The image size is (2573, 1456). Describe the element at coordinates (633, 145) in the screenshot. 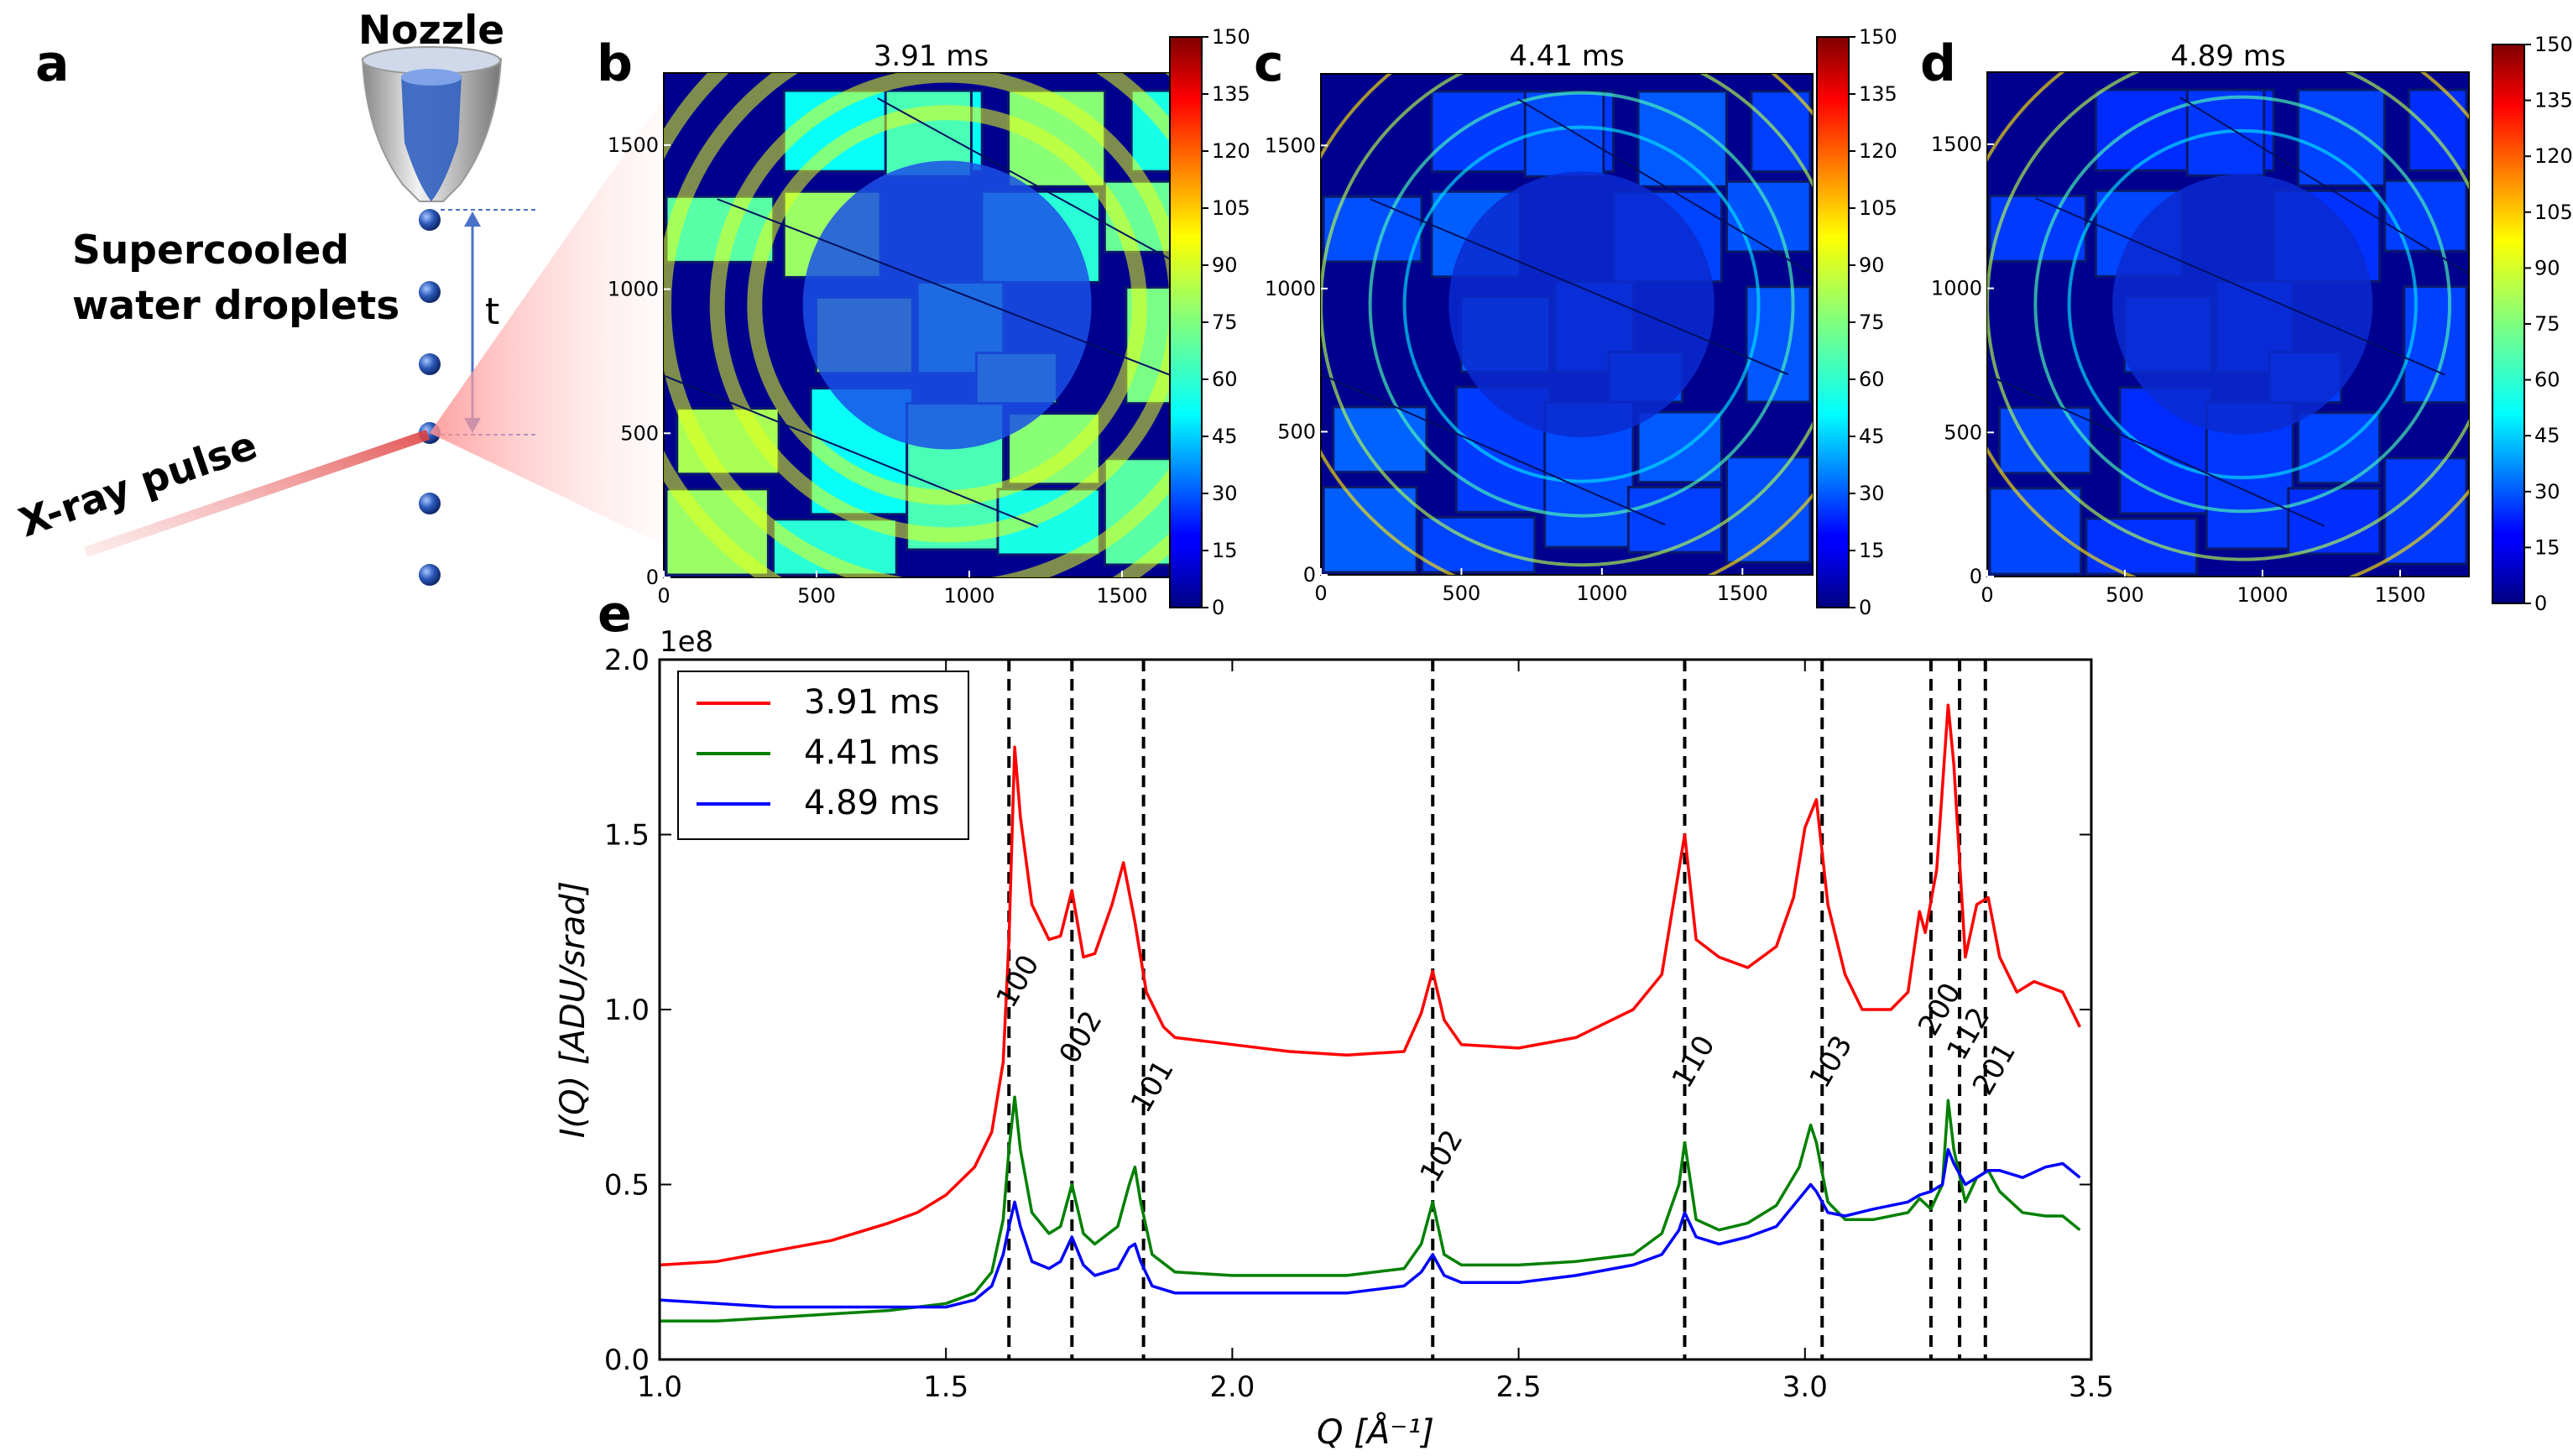

I see `y-tick-label: 1500` at that location.